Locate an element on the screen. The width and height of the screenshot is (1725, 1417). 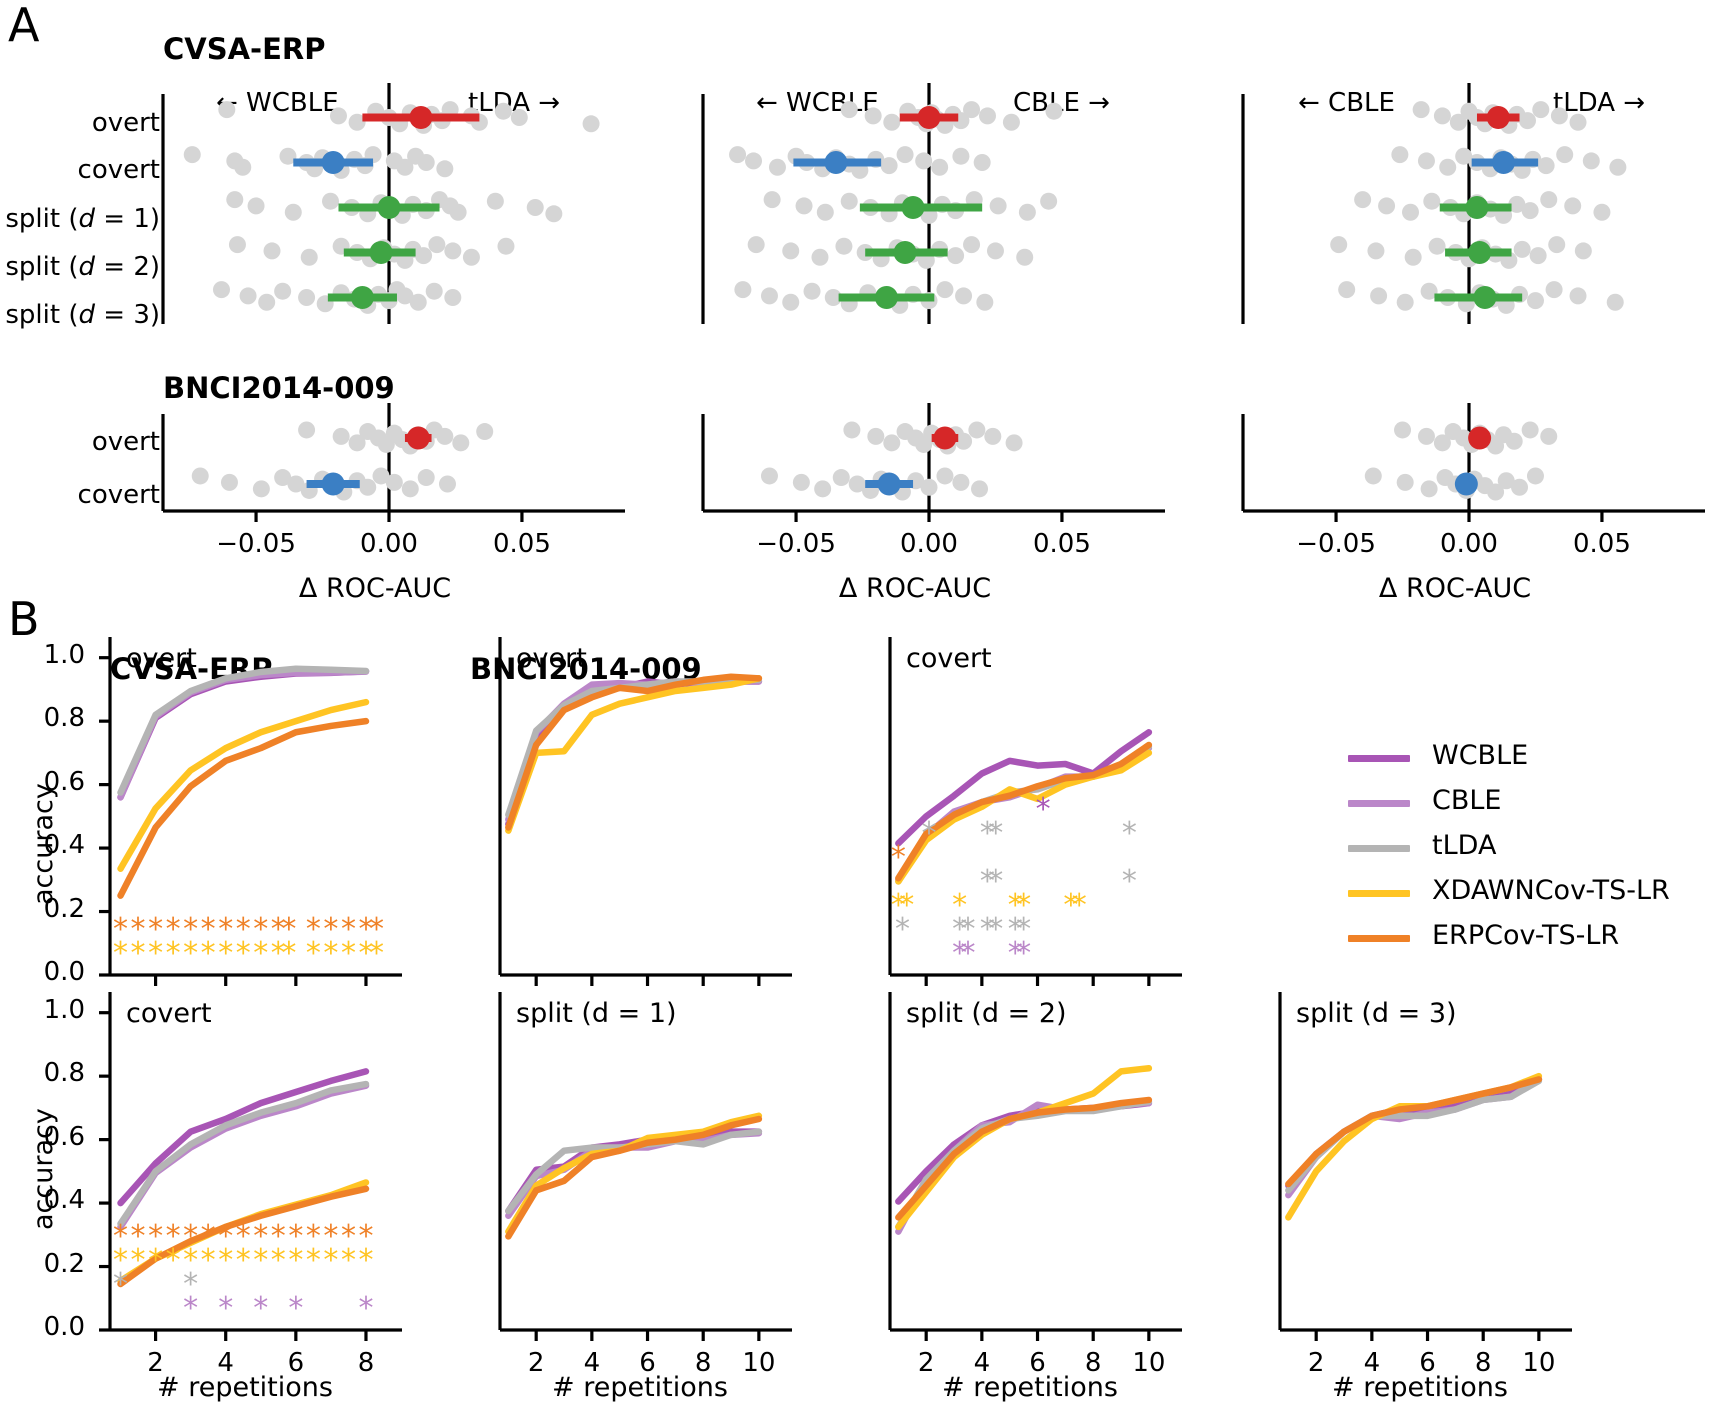
panel-b-xlabel-c2: # repetitions is located at coordinates (640, 1387).